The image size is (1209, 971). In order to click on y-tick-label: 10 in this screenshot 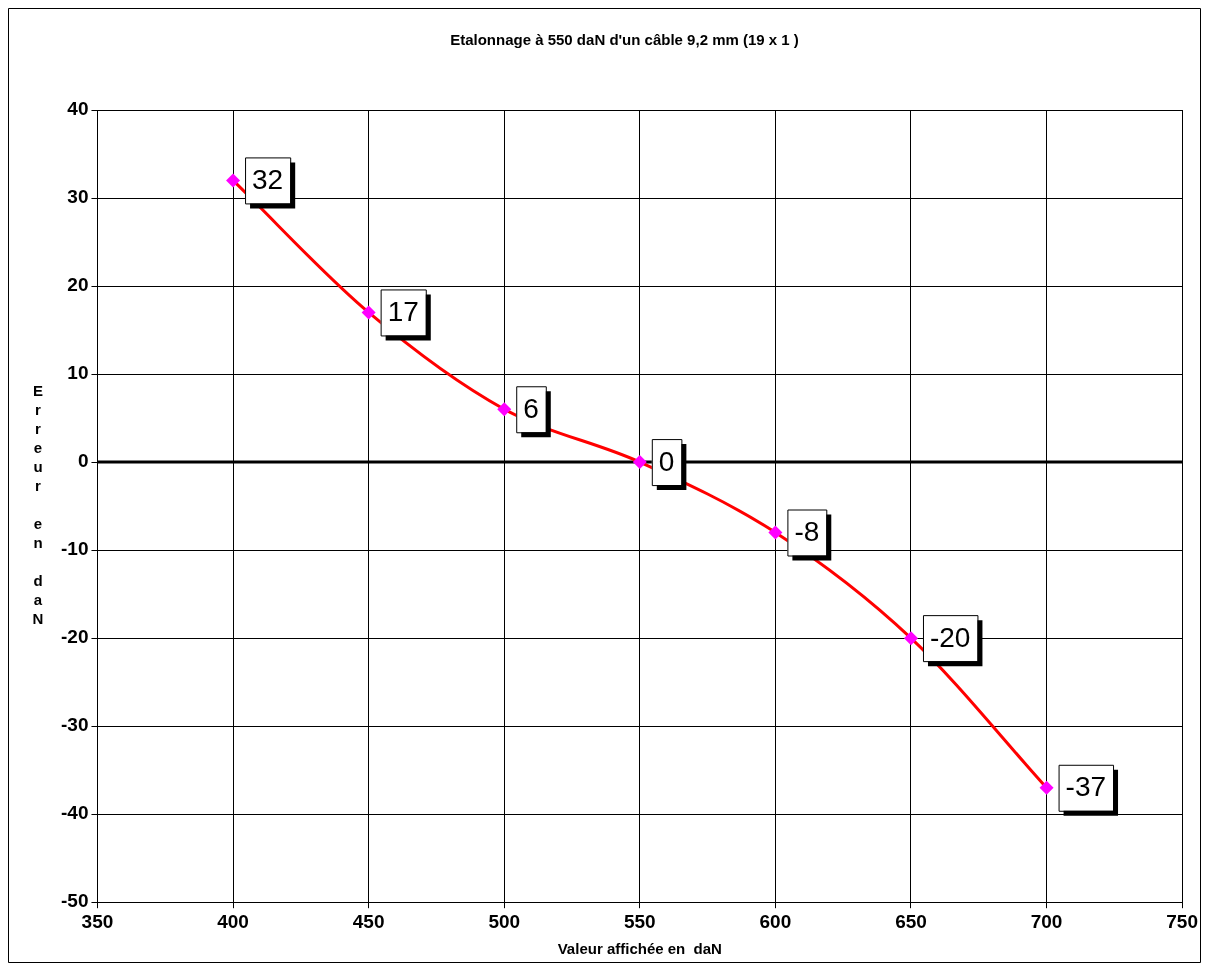, I will do `click(78, 373)`.